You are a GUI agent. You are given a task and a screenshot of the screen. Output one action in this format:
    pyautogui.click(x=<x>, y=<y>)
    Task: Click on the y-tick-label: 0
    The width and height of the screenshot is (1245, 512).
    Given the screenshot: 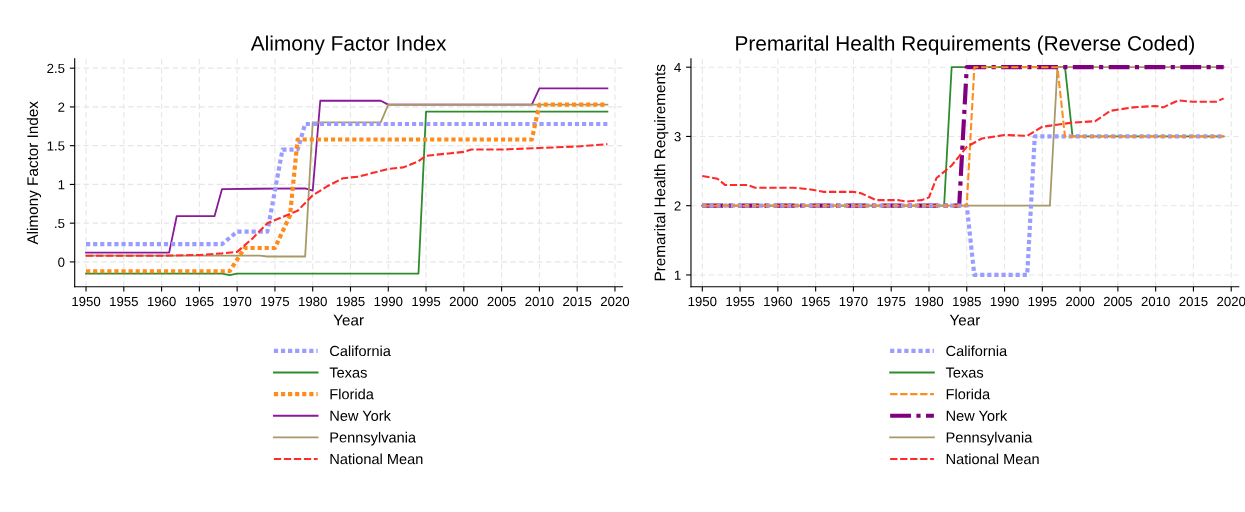 What is the action you would take?
    pyautogui.click(x=61, y=262)
    